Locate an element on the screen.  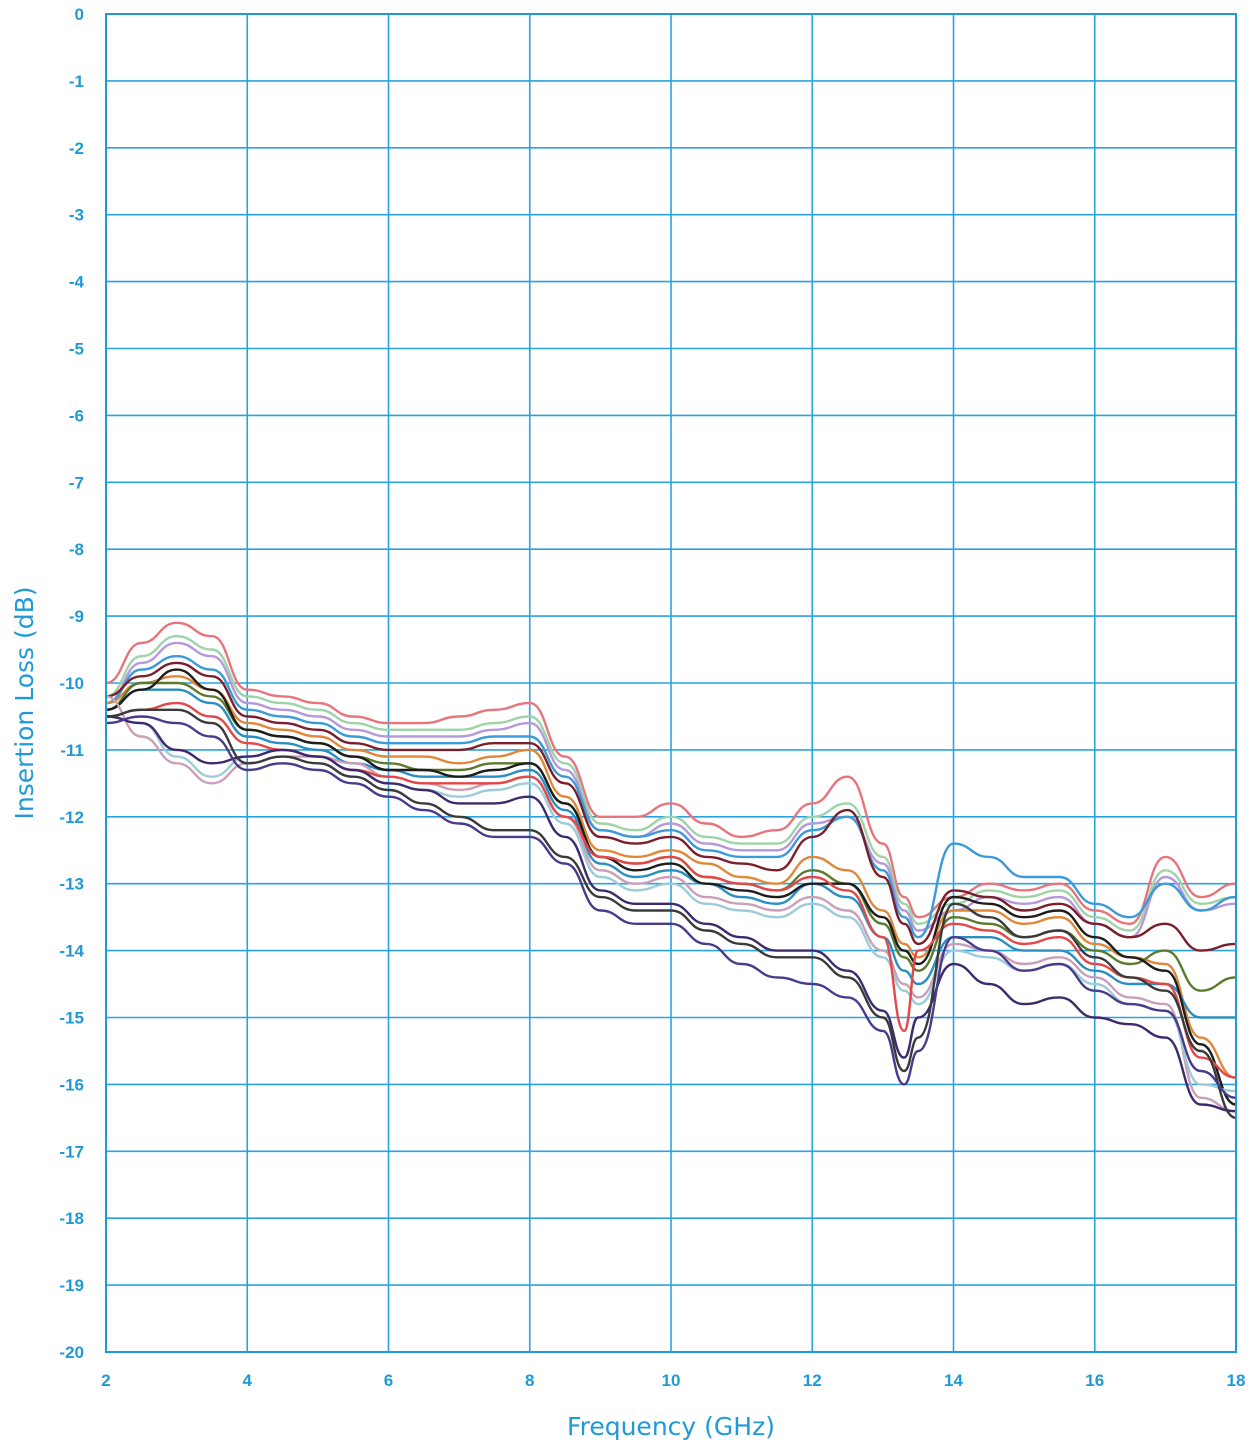
x-axis-title: Frequency (GHz) is located at coordinates (671, 1426).